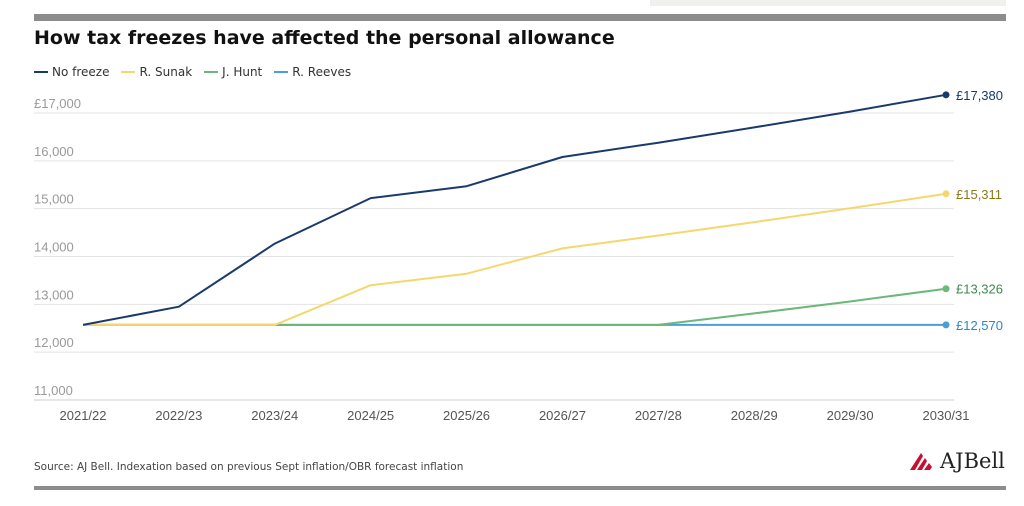  What do you see at coordinates (57, 103) in the screenshot?
I see `y-tick-label: £17,000` at bounding box center [57, 103].